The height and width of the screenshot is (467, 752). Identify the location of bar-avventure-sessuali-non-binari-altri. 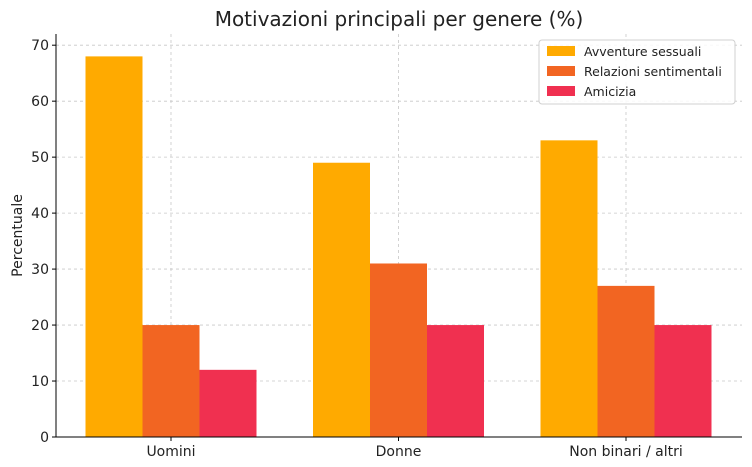
(569, 288).